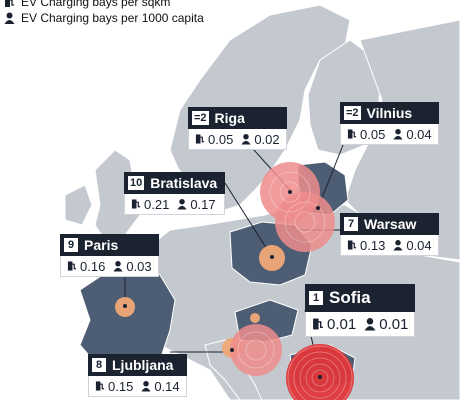 The image size is (460, 400). Describe the element at coordinates (112, 18) in the screenshot. I see `legend-label-per-capita: EV Charging bays per 1000 capita` at that location.